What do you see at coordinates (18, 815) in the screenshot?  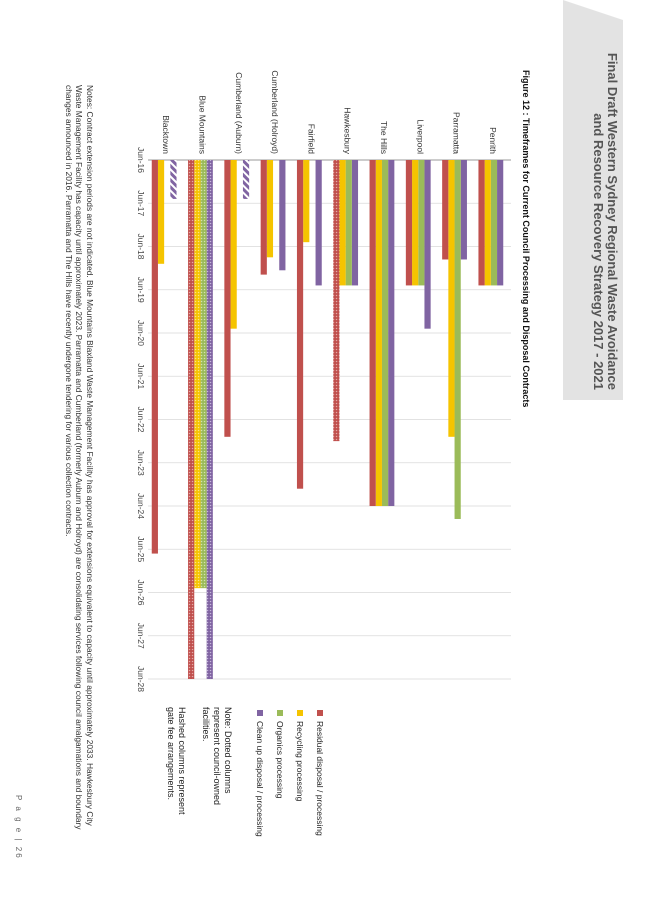 I see `page-label: P a g e` at bounding box center [18, 815].